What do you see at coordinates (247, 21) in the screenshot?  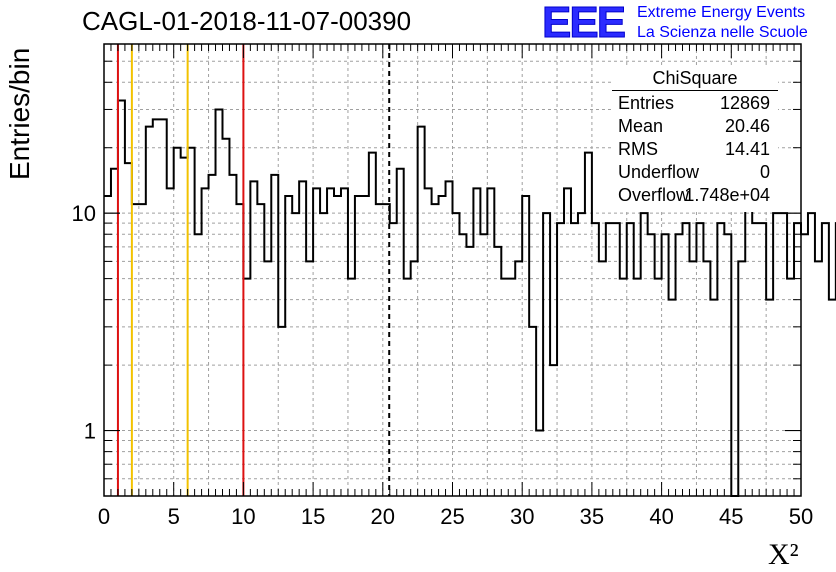 I see `chart-title: CAGL-01-2018-11-07-00390` at bounding box center [247, 21].